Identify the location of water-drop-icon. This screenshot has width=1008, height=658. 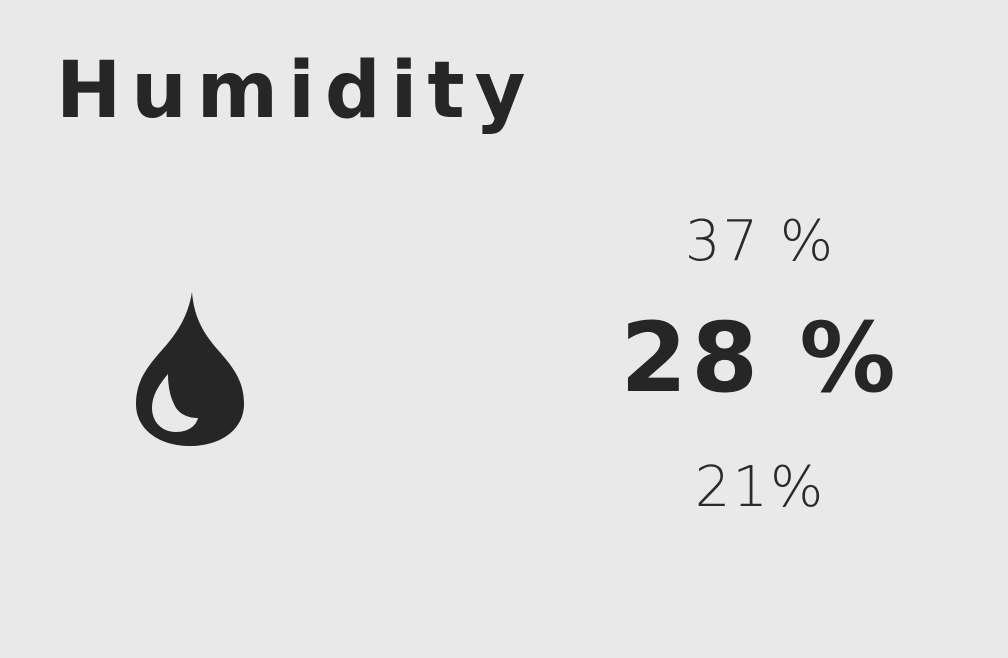
(190, 369).